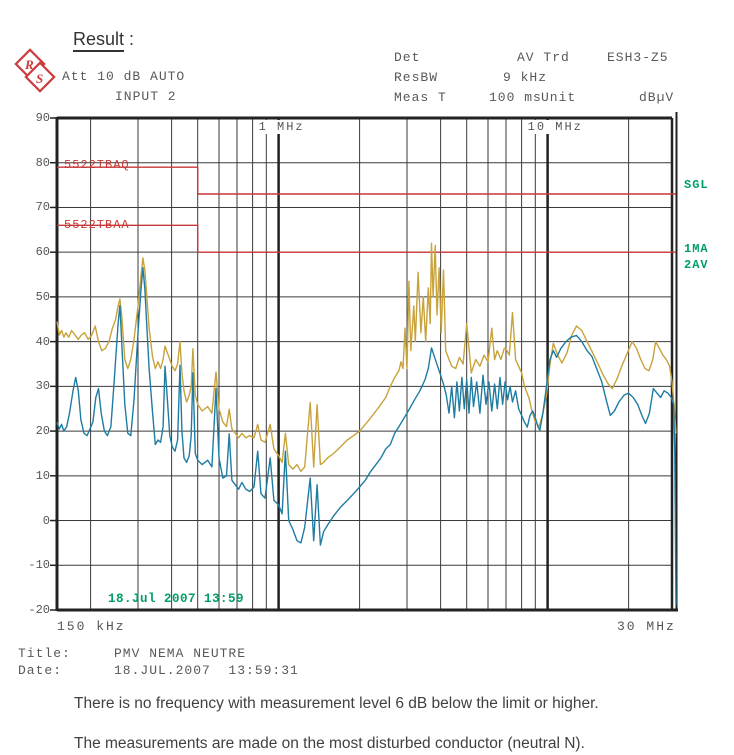 This screenshot has height=755, width=734. Describe the element at coordinates (39, 610) in the screenshot. I see `yaxis-tick--20: -20` at that location.